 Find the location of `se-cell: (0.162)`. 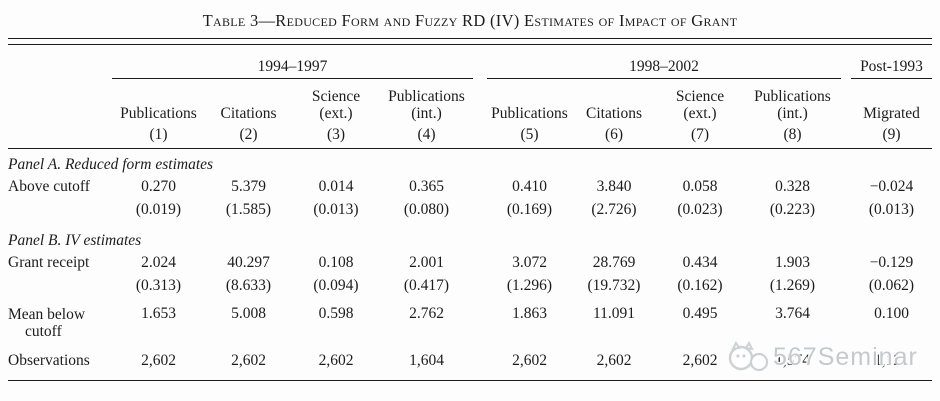

se-cell: (0.162) is located at coordinates (700, 285).